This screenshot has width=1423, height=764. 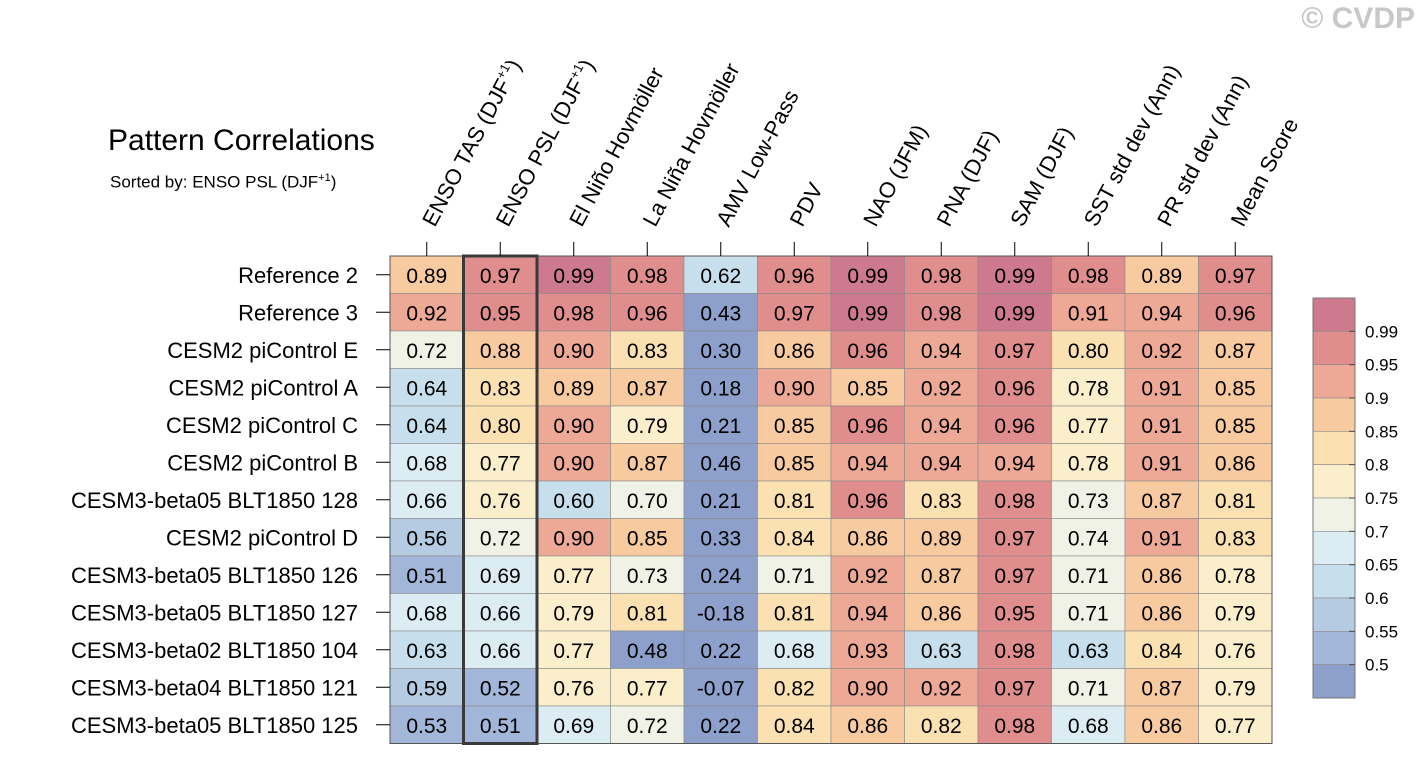 What do you see at coordinates (1088, 613) in the screenshot?
I see `cell-value: 0.71` at bounding box center [1088, 613].